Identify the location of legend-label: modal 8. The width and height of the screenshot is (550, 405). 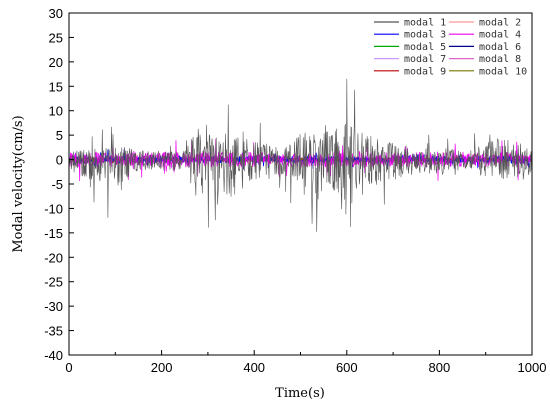
(500, 59).